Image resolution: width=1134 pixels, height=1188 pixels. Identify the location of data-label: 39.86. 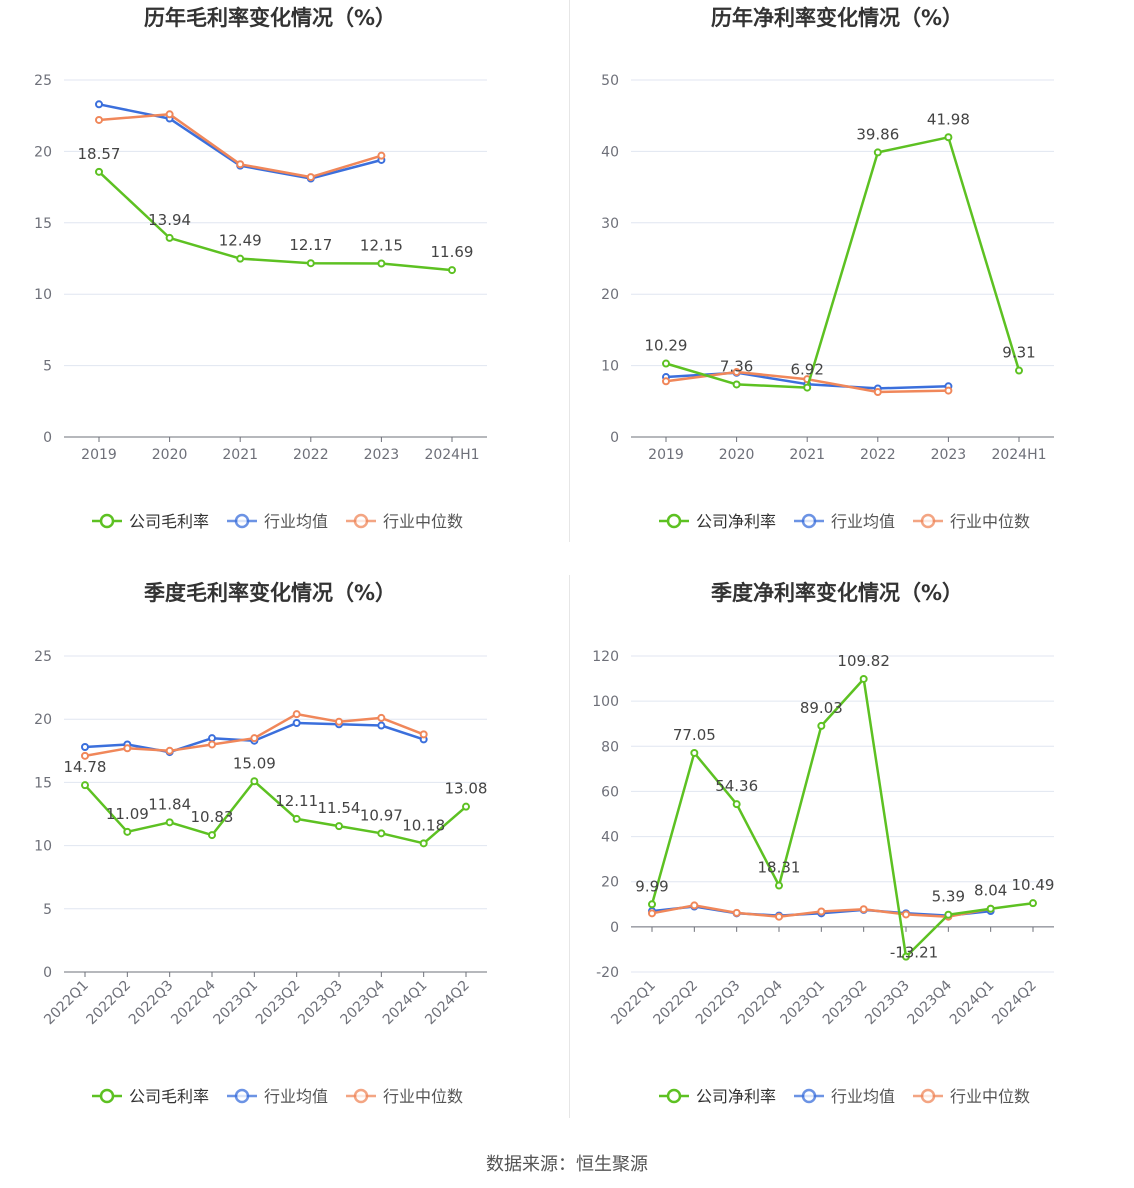
(877, 134).